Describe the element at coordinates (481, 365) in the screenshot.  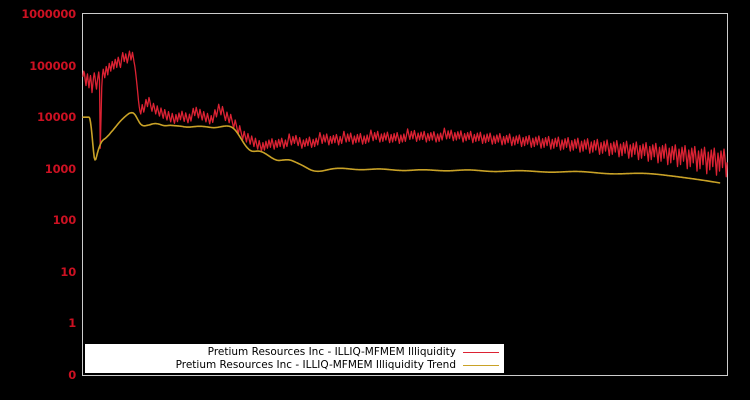
I see `legend-swatch-illiquidity-trend` at that location.